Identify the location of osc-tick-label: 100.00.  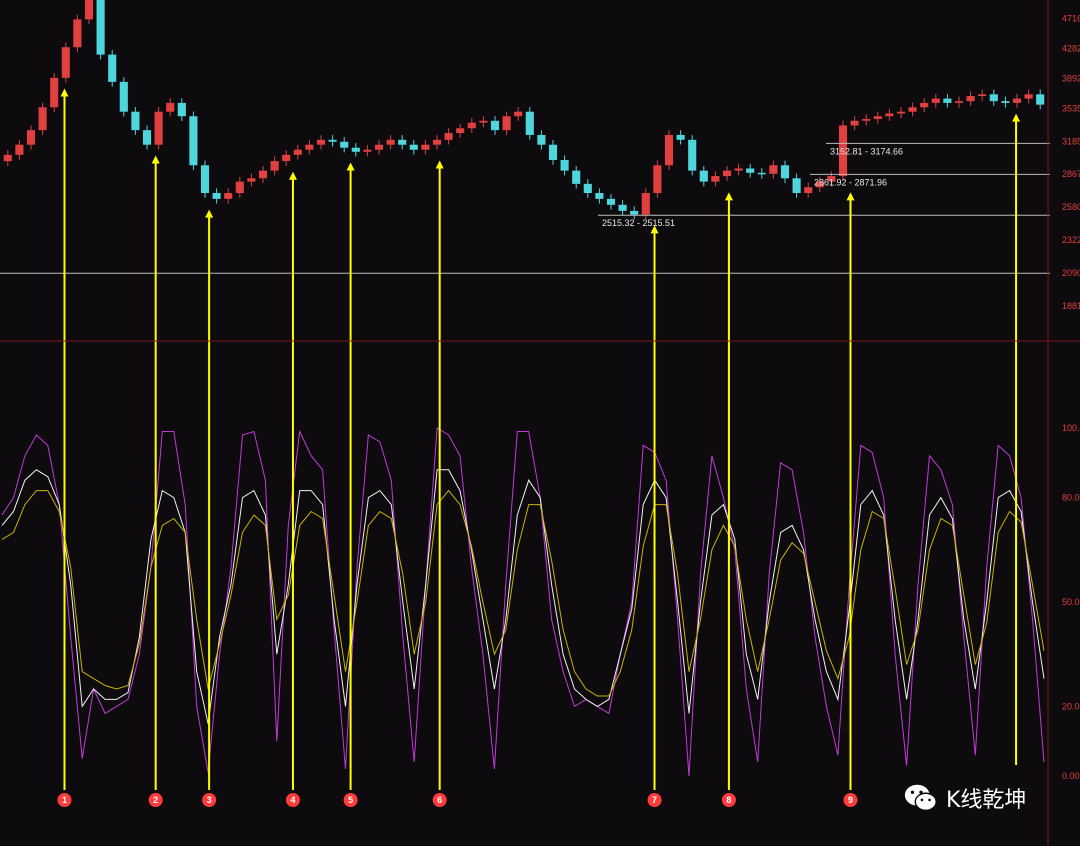
(1071, 428).